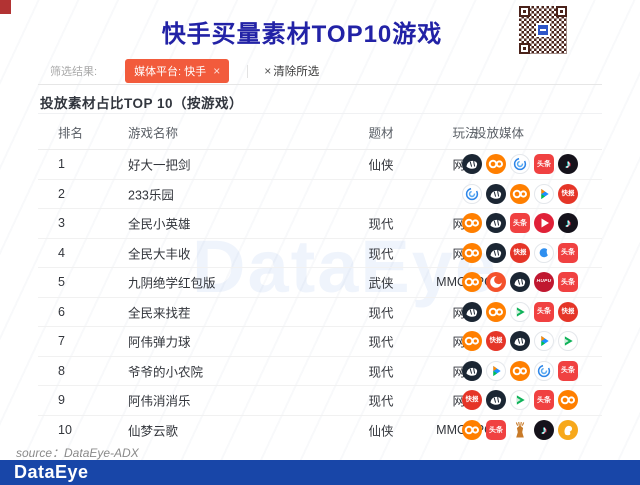 The height and width of the screenshot is (485, 640). Describe the element at coordinates (61, 282) in the screenshot. I see `rank-cell: 5` at that location.